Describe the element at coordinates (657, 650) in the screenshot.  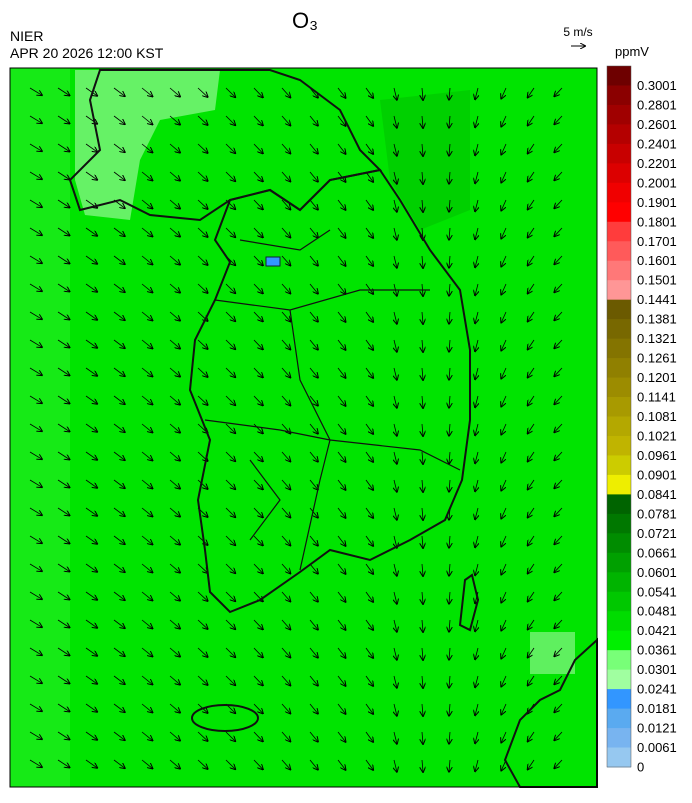
I see `legend-label: 0.0361` at that location.